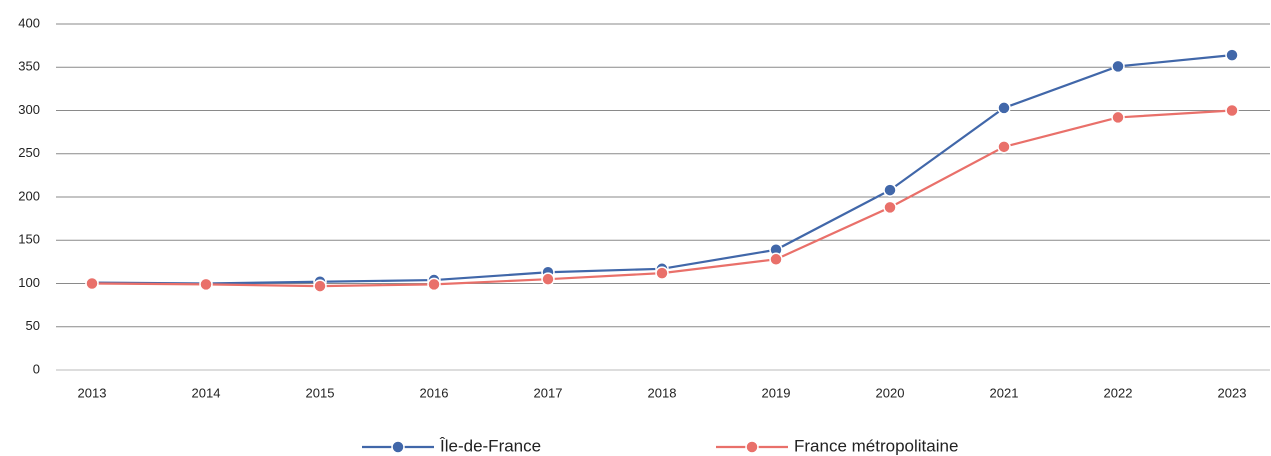 This screenshot has height=456, width=1271. Describe the element at coordinates (1232, 392) in the screenshot. I see `x-tick-label: 2023` at that location.